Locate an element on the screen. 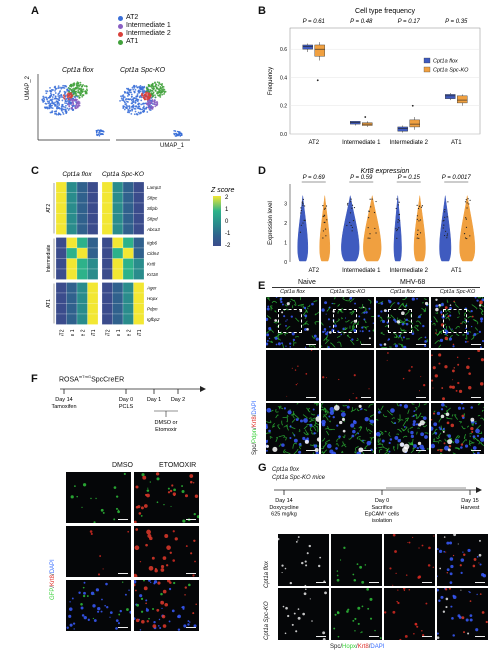 The height and width of the screenshot is (658, 499). panel-a-legend: AT2 Intermediate 1 Intermediate 2 AT1 is located at coordinates (144, 30).